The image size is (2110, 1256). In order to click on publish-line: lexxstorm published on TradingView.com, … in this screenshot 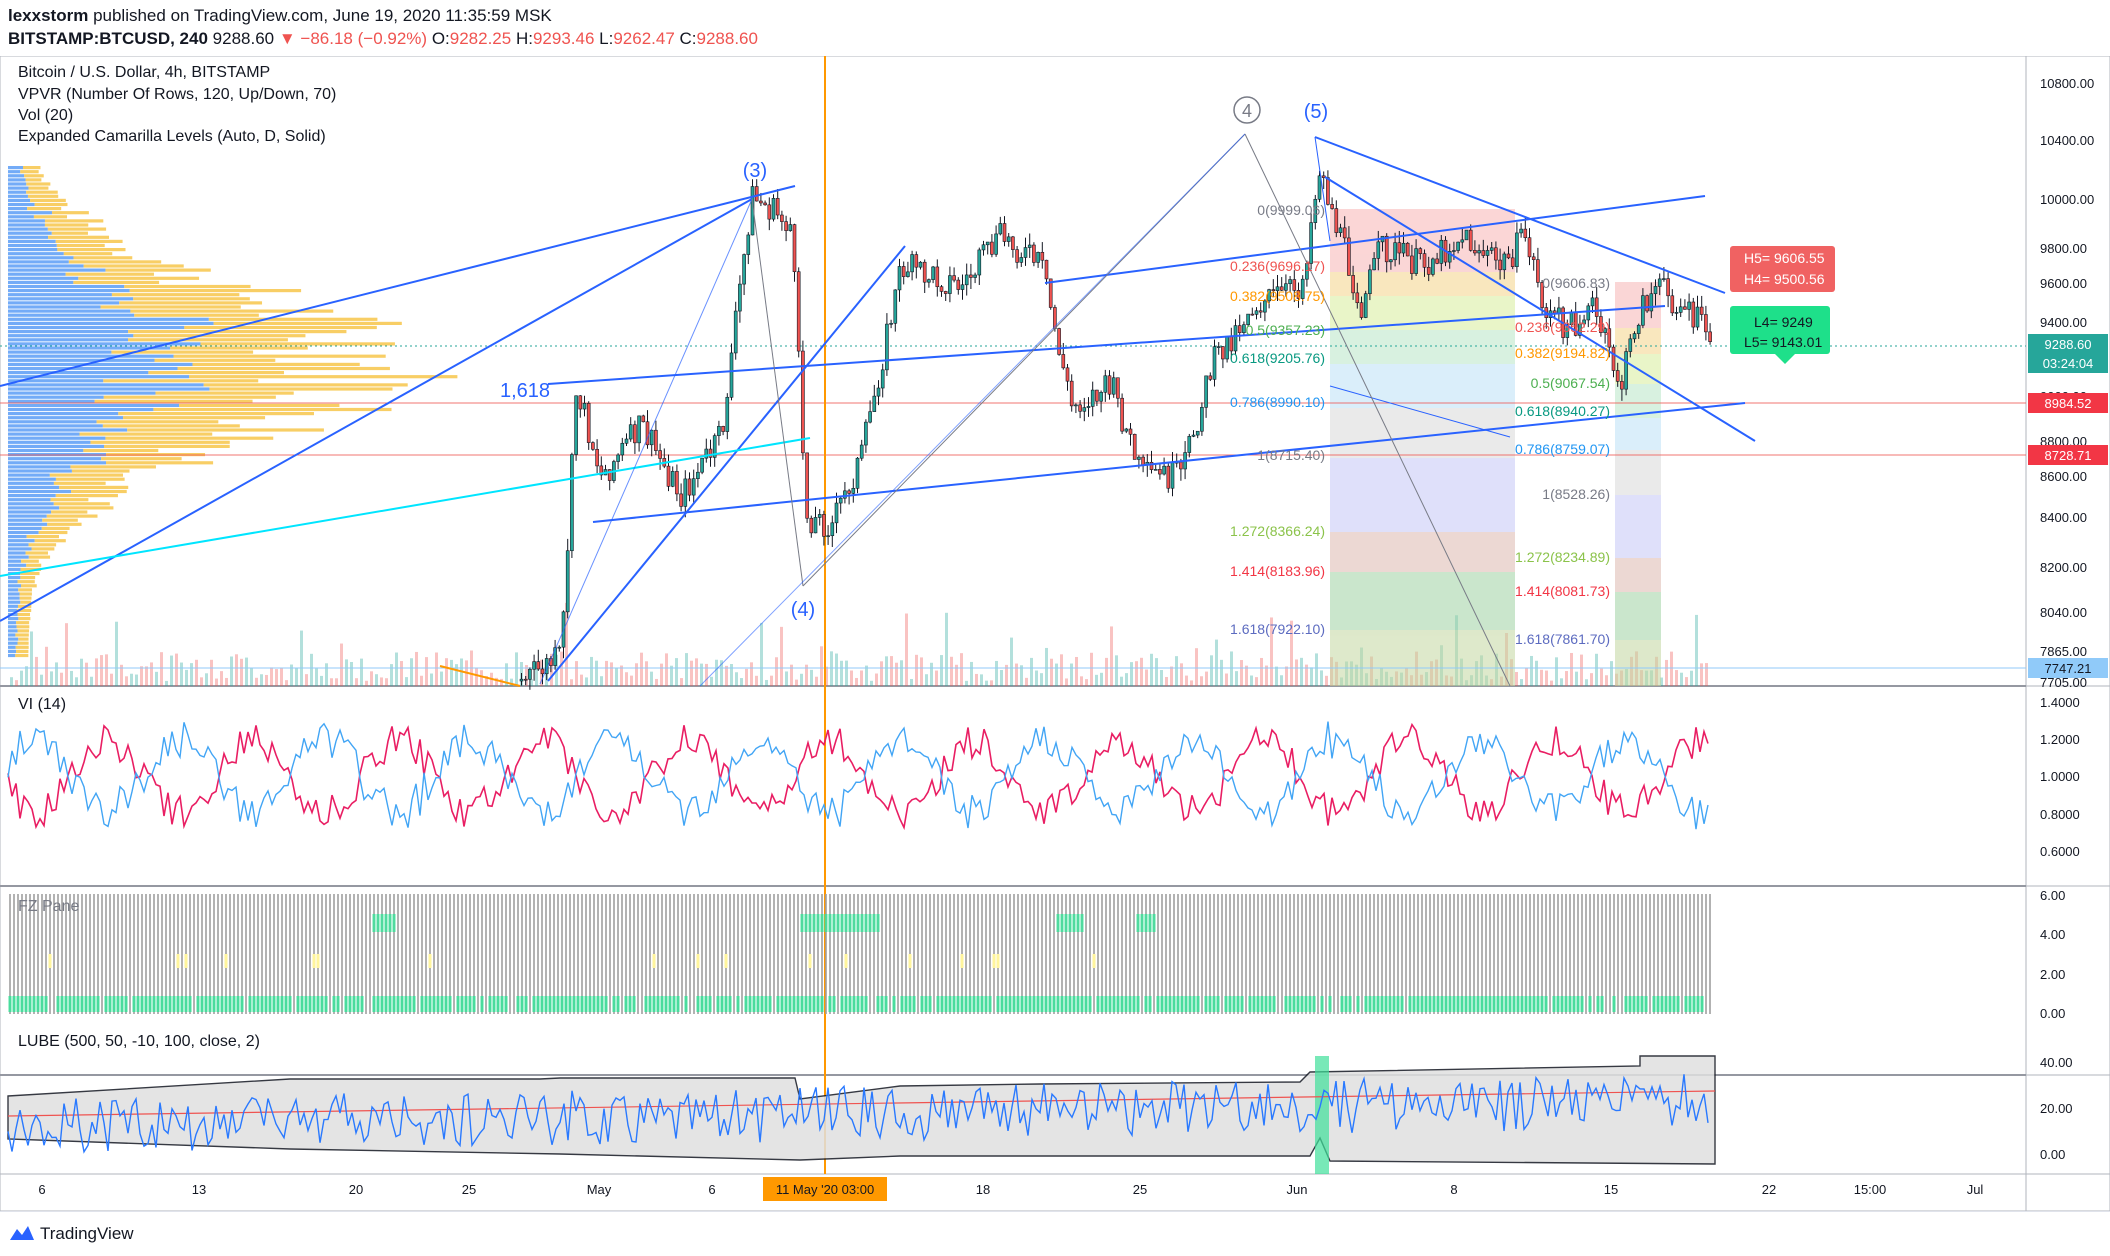, I will do `click(280, 16)`.